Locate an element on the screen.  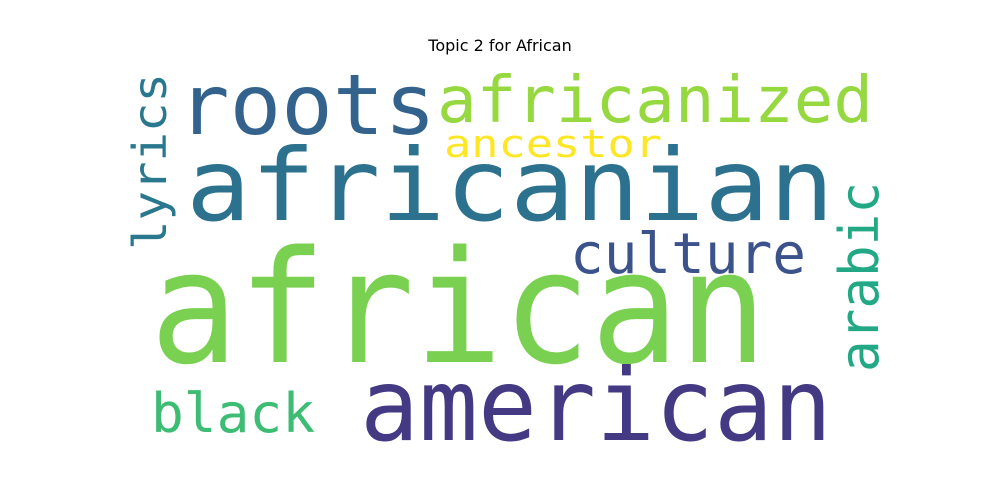
word-culture: culture is located at coordinates (688, 254).